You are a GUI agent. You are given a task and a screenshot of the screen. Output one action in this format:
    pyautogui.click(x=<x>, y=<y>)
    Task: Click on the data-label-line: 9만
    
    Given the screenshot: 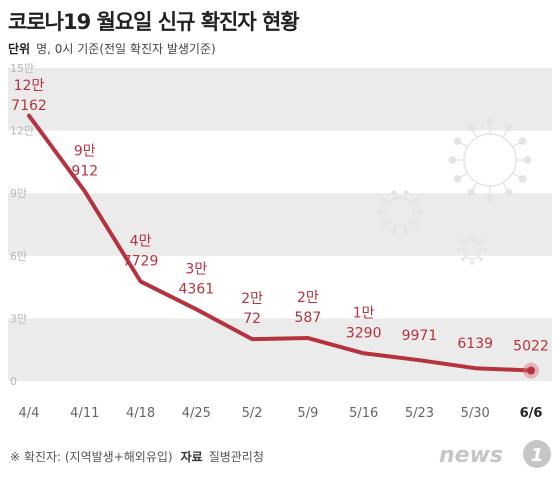 What is the action you would take?
    pyautogui.click(x=85, y=151)
    